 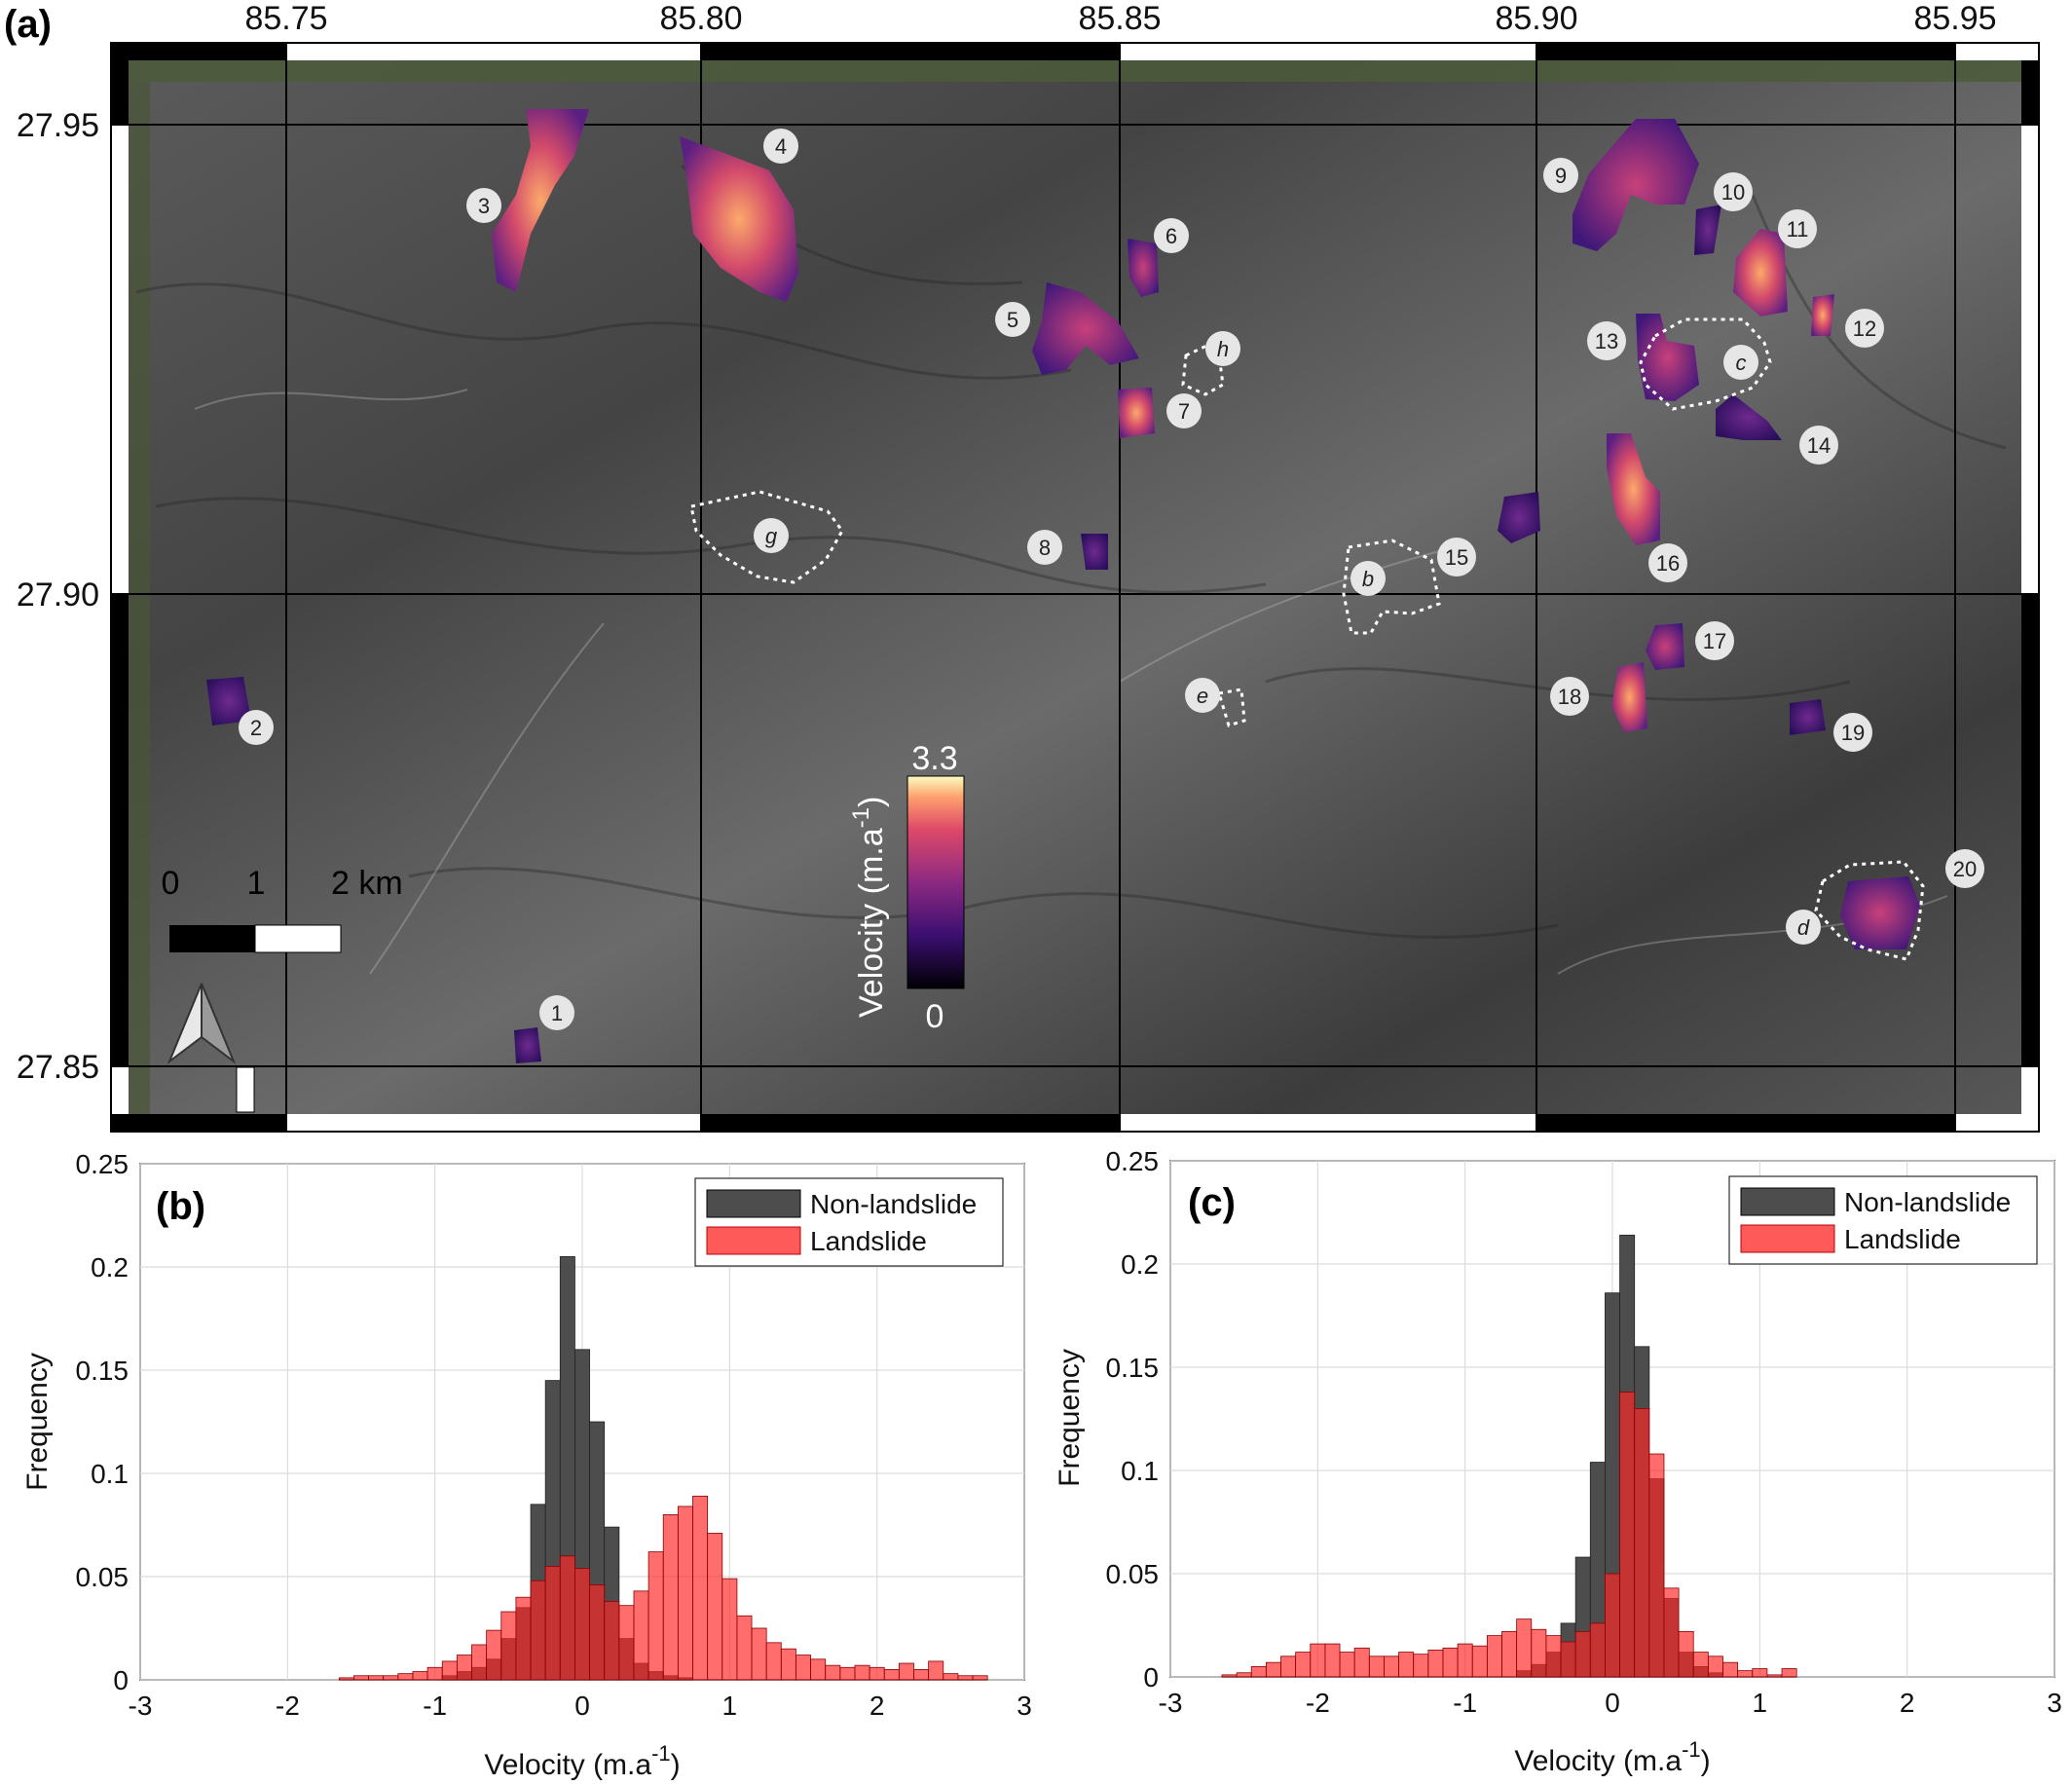 What do you see at coordinates (110, 1267) in the screenshot?
I see `y-tick-label: 0.2` at bounding box center [110, 1267].